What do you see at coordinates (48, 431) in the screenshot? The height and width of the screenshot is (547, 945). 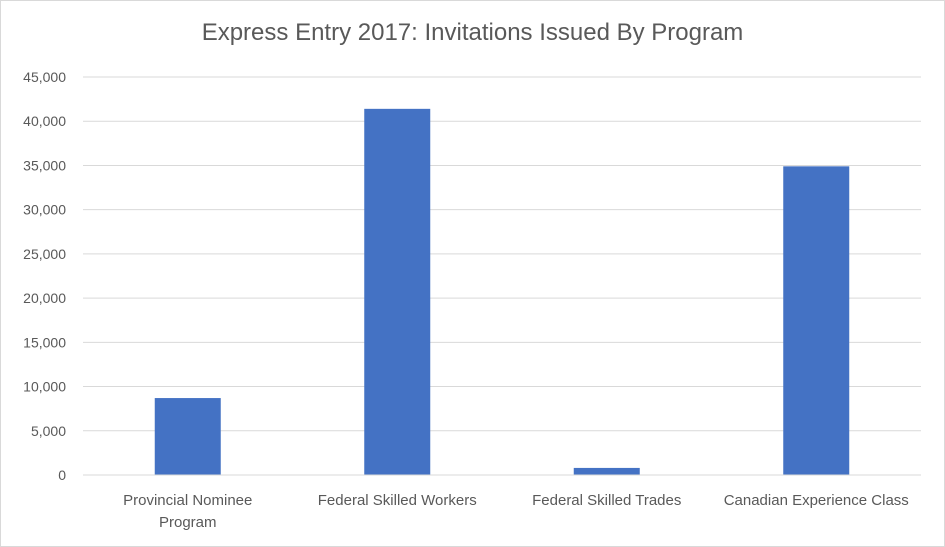 I see `y-tick-label: 5,000` at bounding box center [48, 431].